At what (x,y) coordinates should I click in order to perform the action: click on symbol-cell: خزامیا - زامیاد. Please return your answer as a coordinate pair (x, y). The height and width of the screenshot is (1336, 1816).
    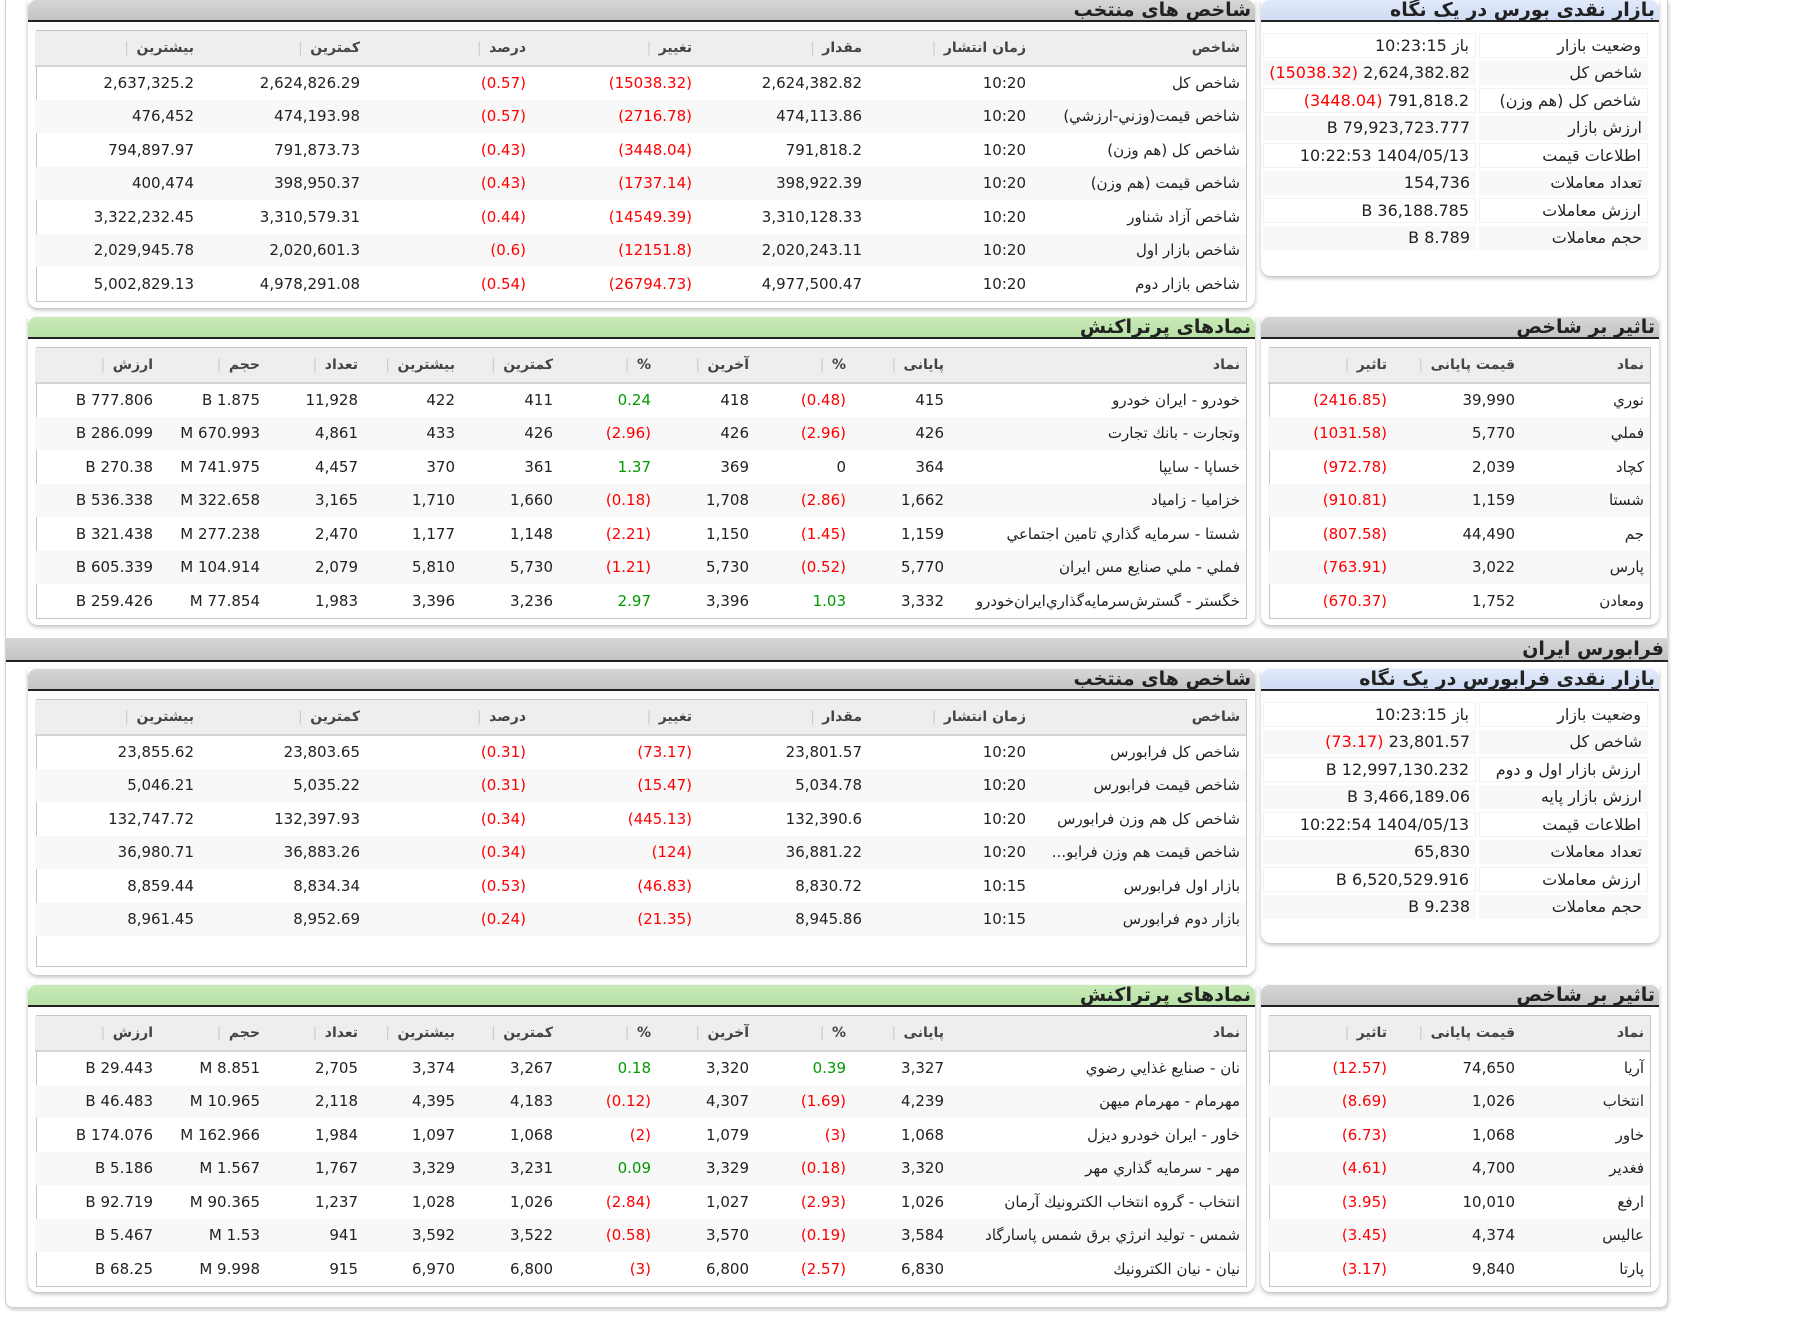
    Looking at the image, I should click on (1098, 500).